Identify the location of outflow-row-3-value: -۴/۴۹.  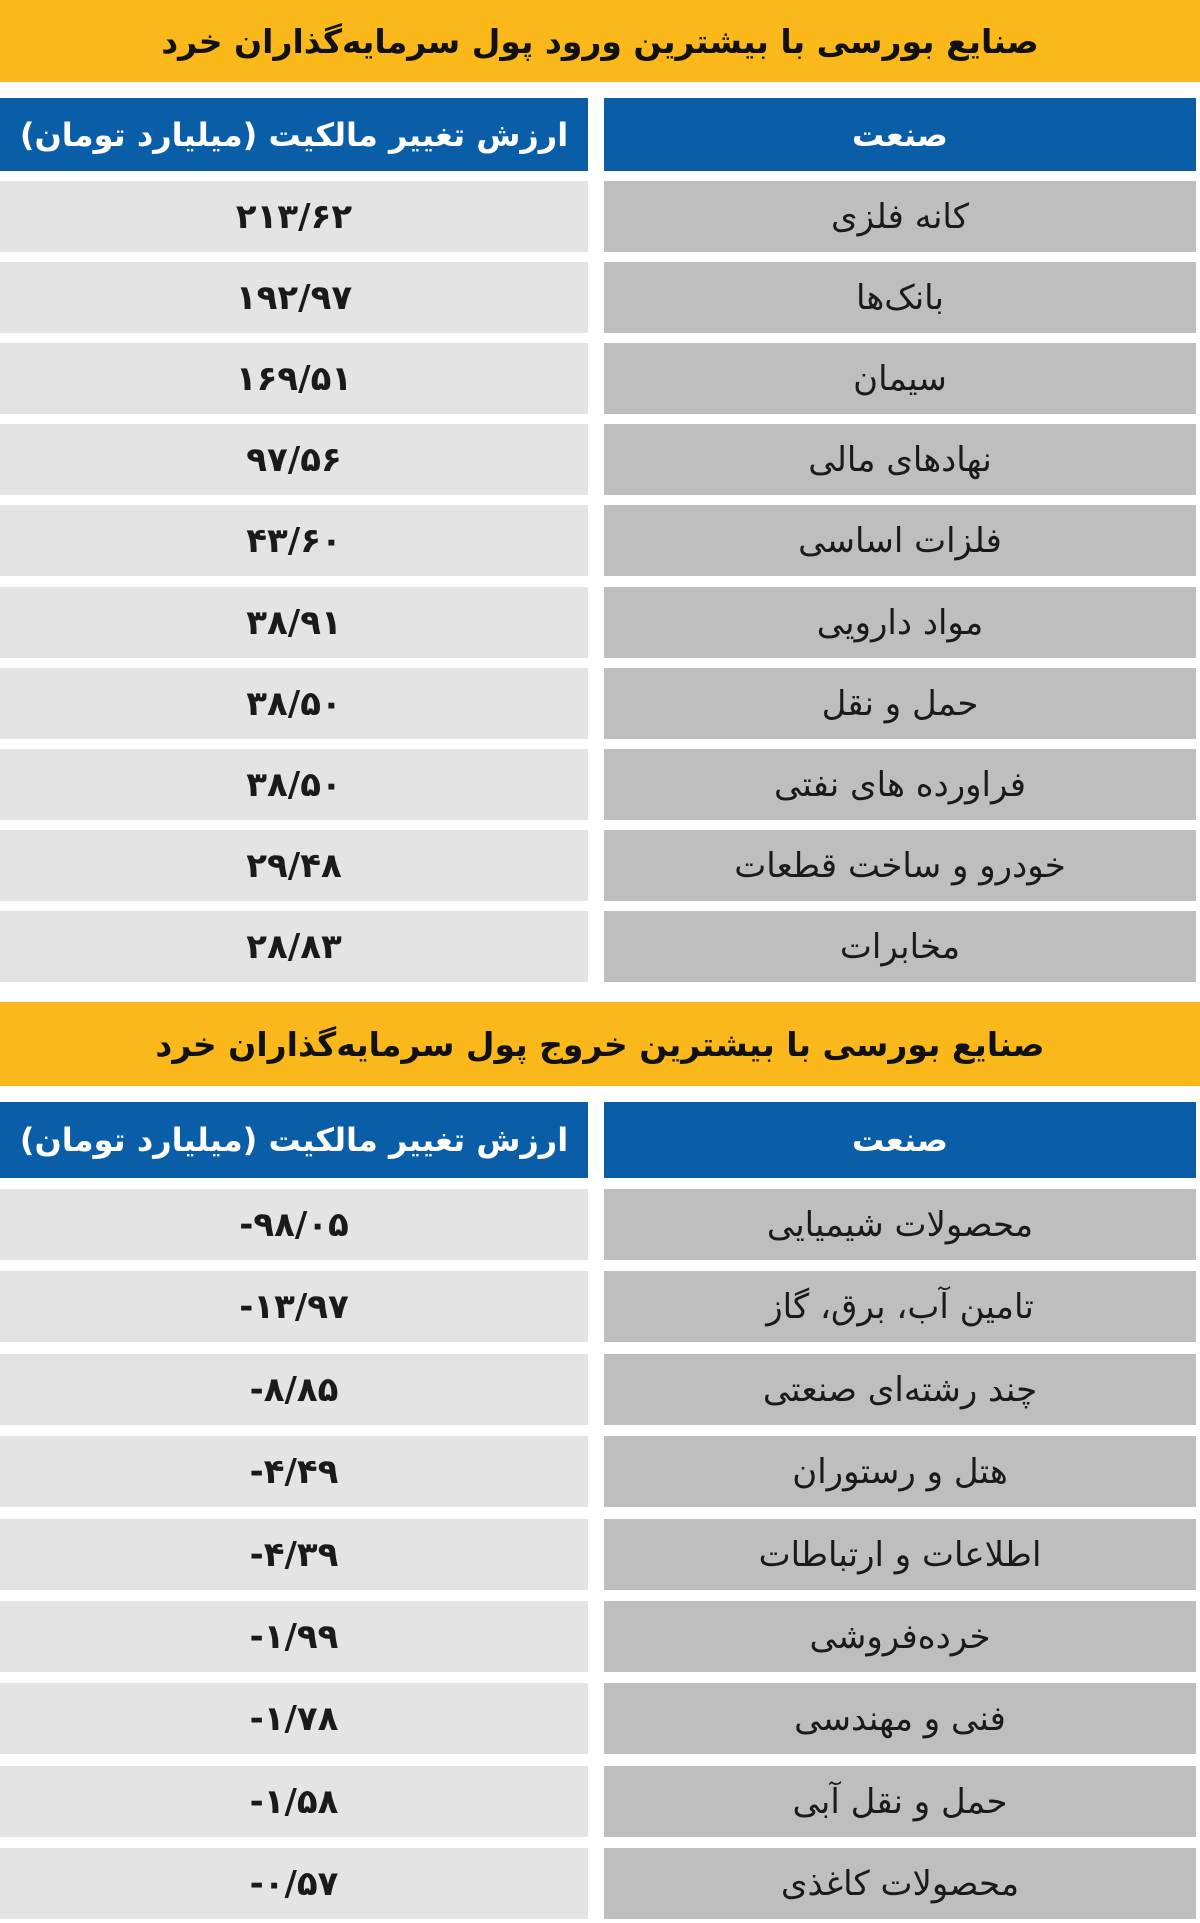
(294, 1471).